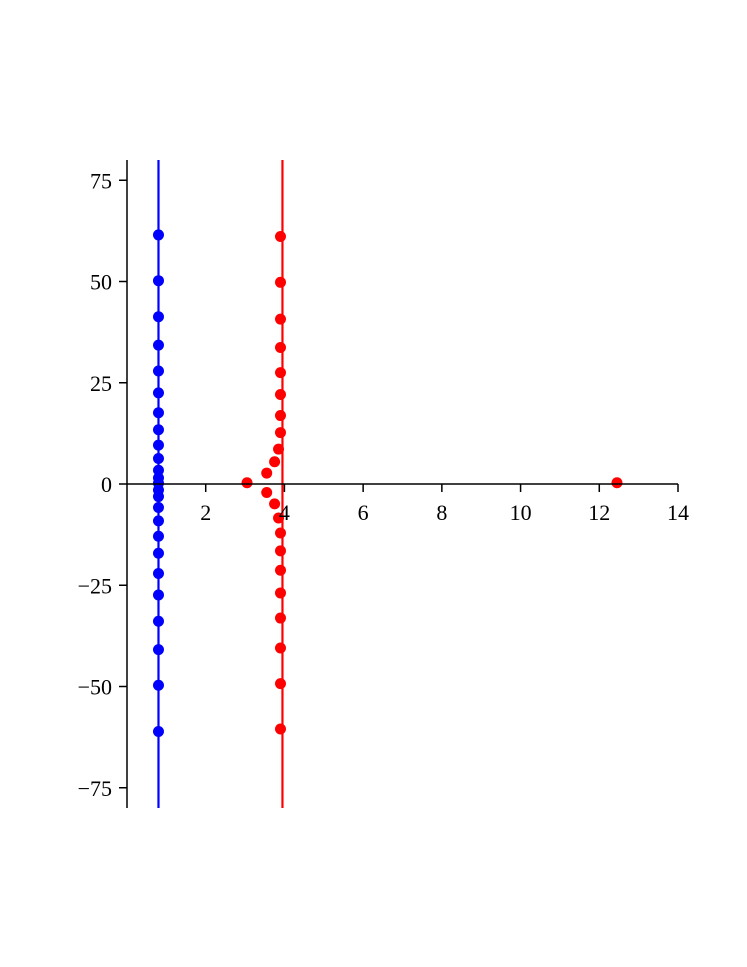 This screenshot has width=747, height=967. Describe the element at coordinates (363, 512) in the screenshot. I see `x-tick-label: 6` at that location.